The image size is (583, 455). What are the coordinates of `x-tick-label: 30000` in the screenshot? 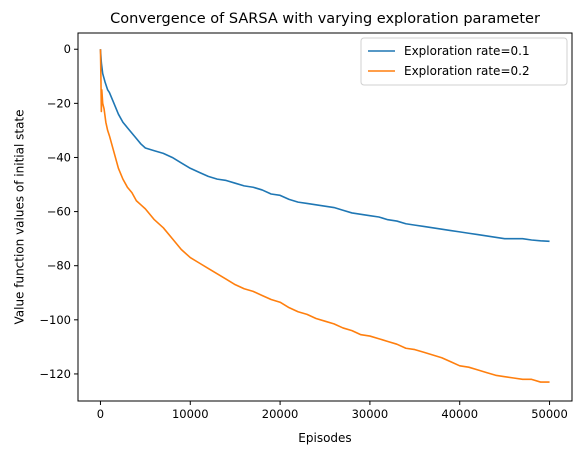 It's located at (370, 414).